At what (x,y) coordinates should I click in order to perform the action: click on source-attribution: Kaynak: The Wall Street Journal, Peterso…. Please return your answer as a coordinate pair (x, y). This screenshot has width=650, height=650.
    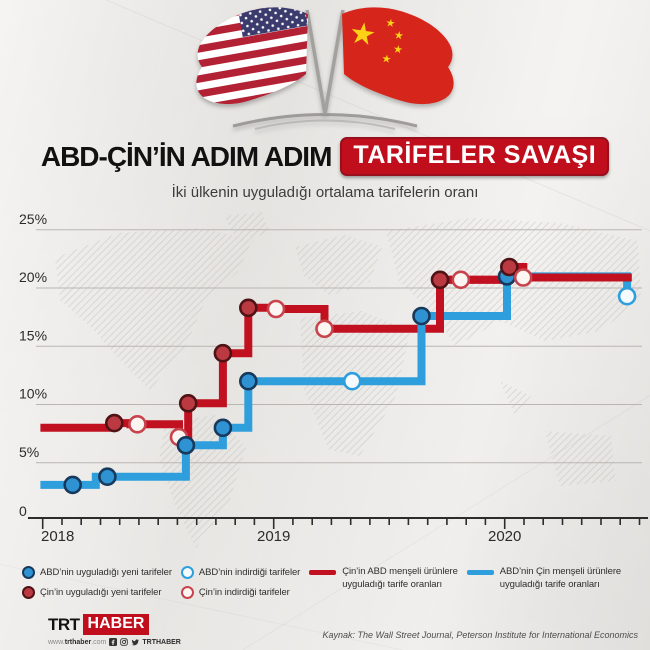
    Looking at the image, I should click on (480, 635).